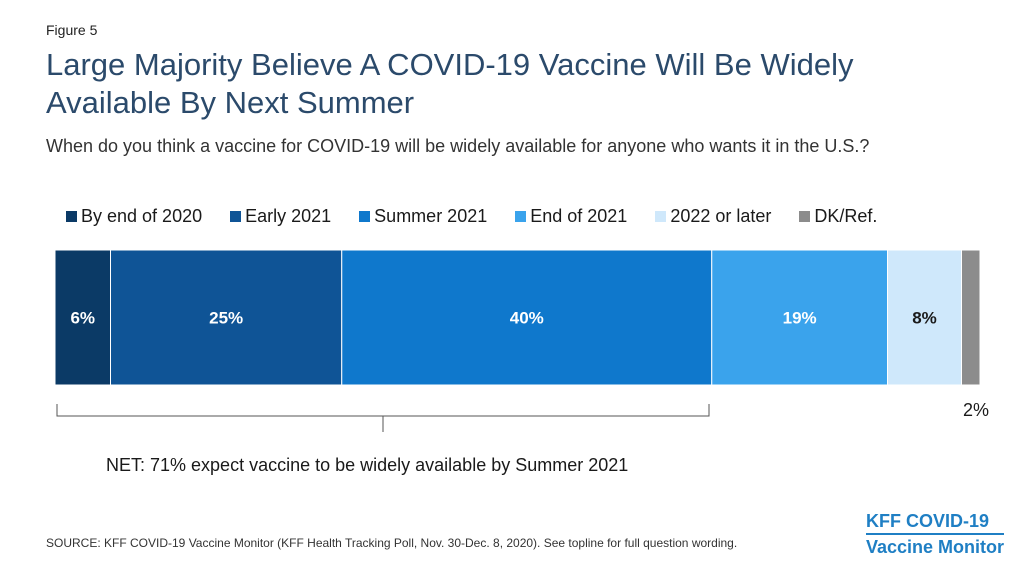  Describe the element at coordinates (288, 215) in the screenshot. I see `legend-label: Early 2021` at that location.